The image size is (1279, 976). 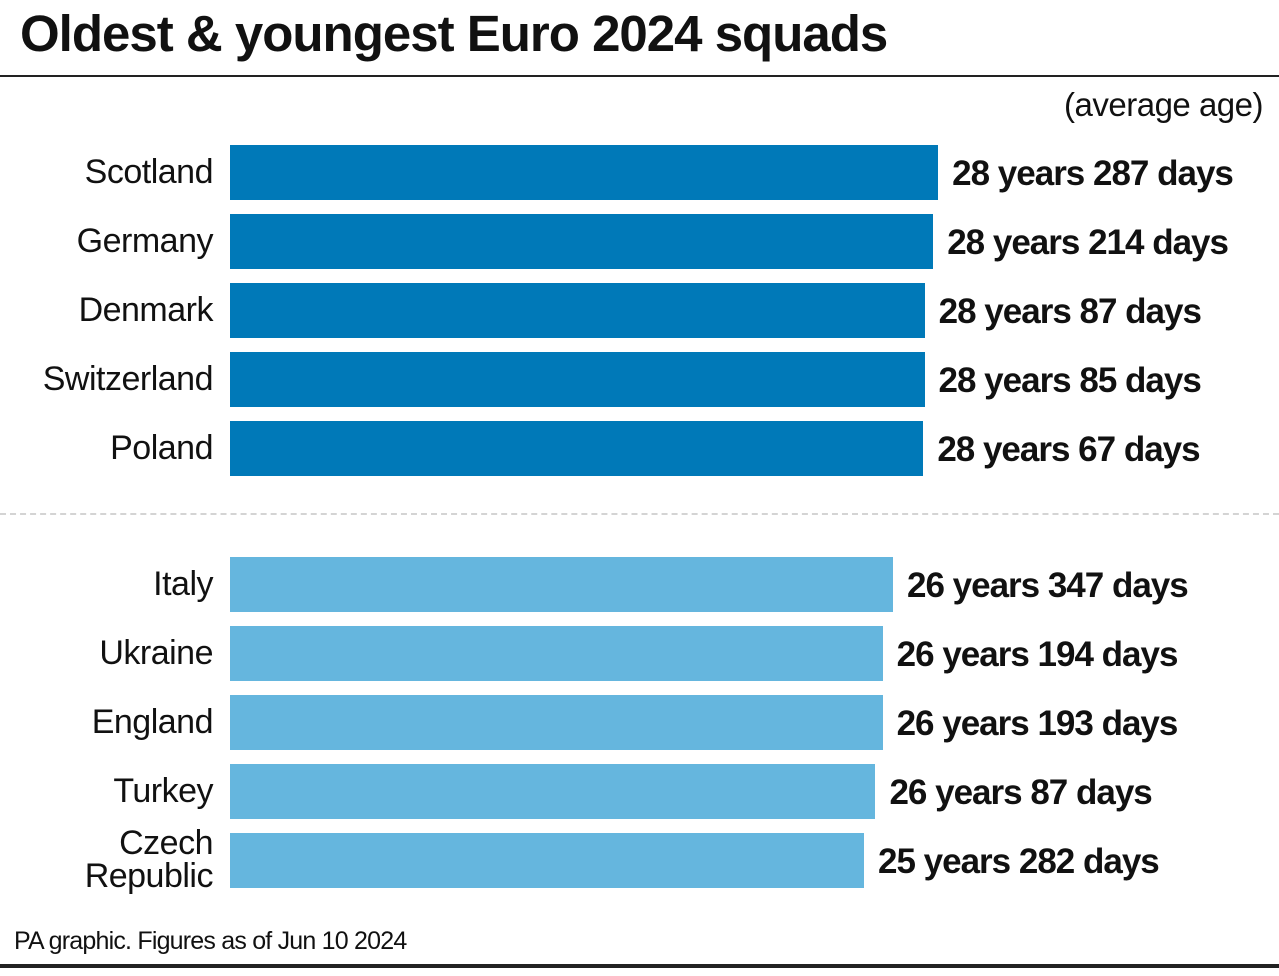 I want to click on category-label: Denmark, so click(x=146, y=310).